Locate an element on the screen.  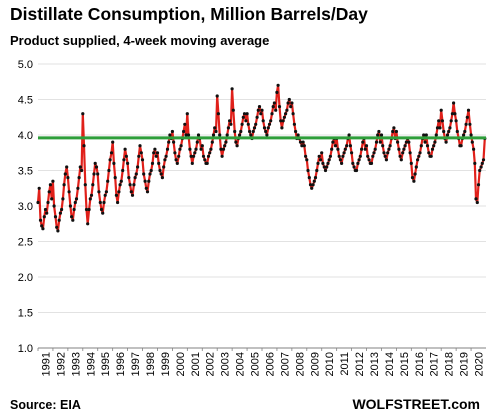
y-tick-label: 5.0 is located at coordinates (25, 65).